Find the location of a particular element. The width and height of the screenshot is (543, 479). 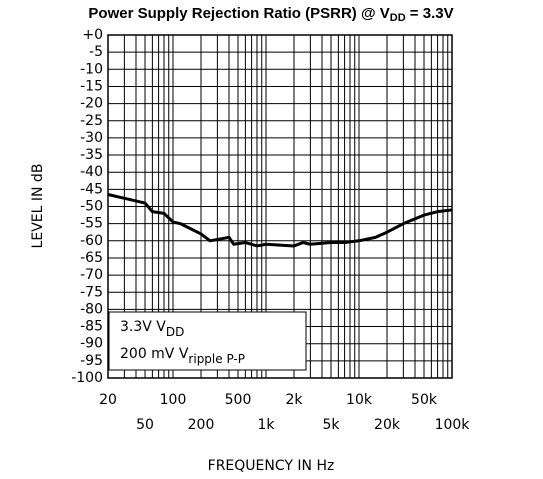

title-end: = 3.3V is located at coordinates (430, 13).